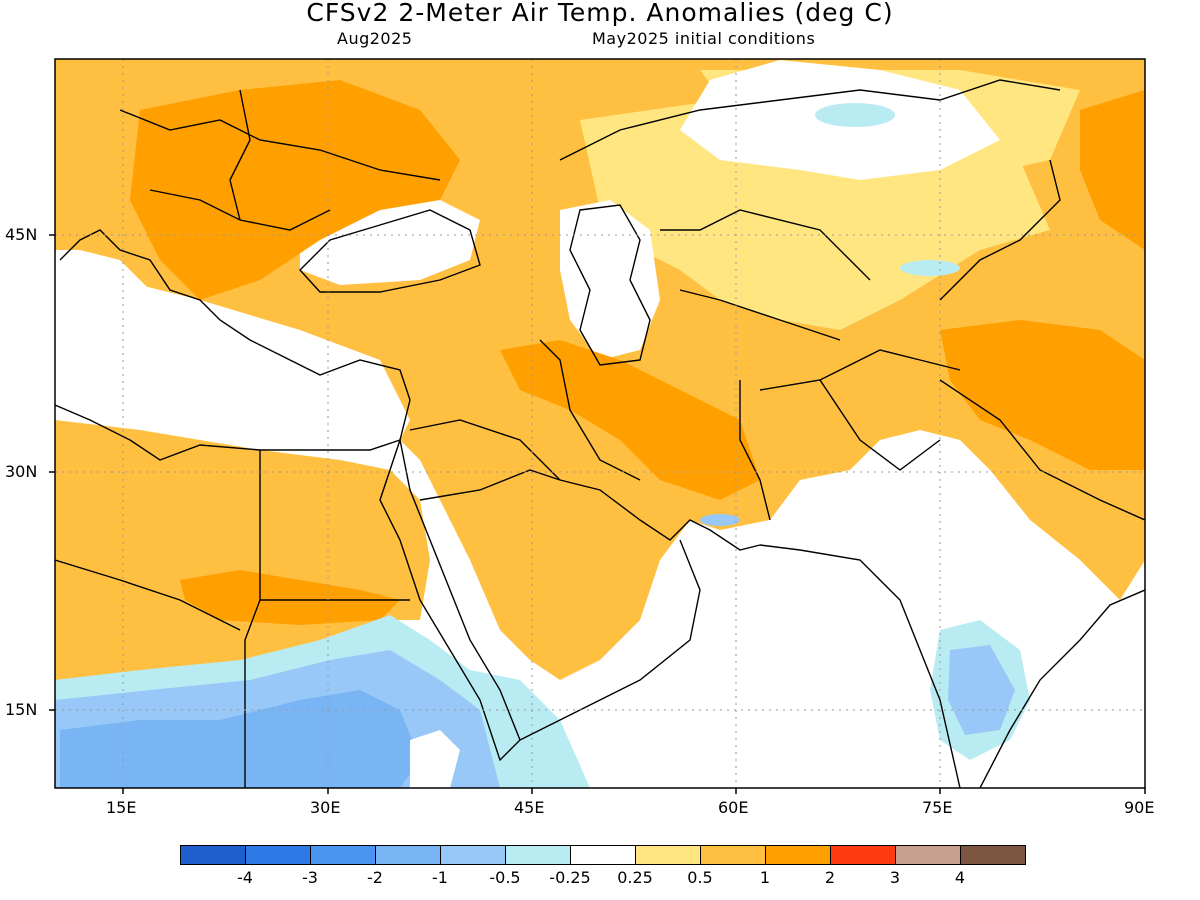 This screenshot has width=1200, height=900. Describe the element at coordinates (505, 877) in the screenshot. I see `colorbar-label: -0.5` at that location.